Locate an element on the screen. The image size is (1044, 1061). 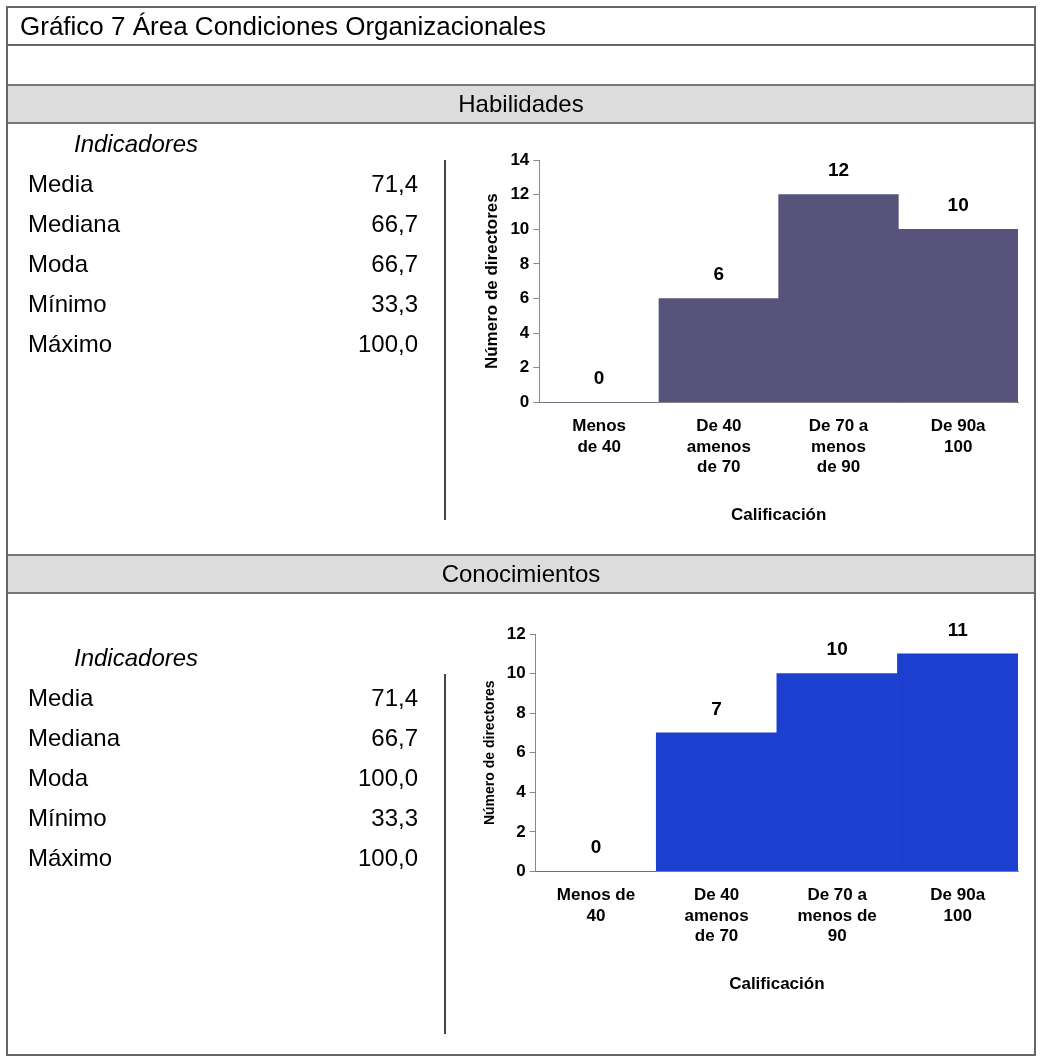
text: Gráfico 7 Área Condiciones Organizacionales is located at coordinates (521, 27).